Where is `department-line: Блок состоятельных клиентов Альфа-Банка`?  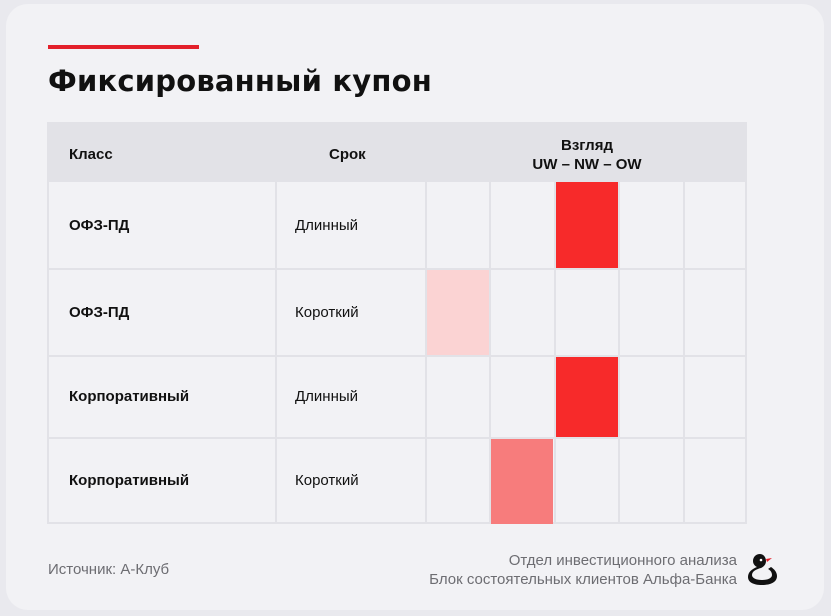
department-line: Блок состоятельных клиентов Альфа-Банка is located at coordinates (583, 579).